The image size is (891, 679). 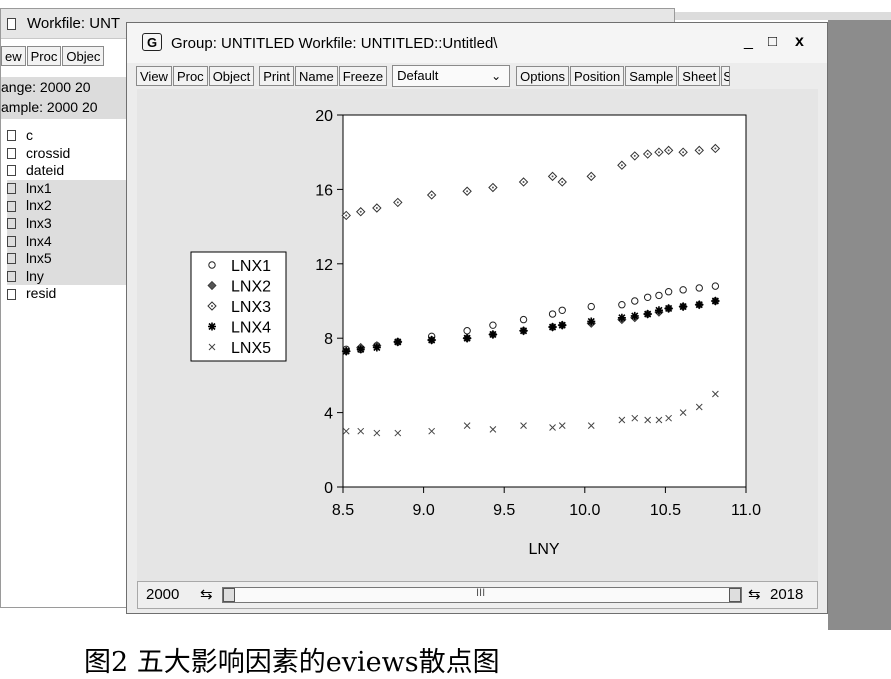 What do you see at coordinates (206, 594) in the screenshot?
I see `scroll-left-arrows-icon: ⇆` at bounding box center [206, 594].